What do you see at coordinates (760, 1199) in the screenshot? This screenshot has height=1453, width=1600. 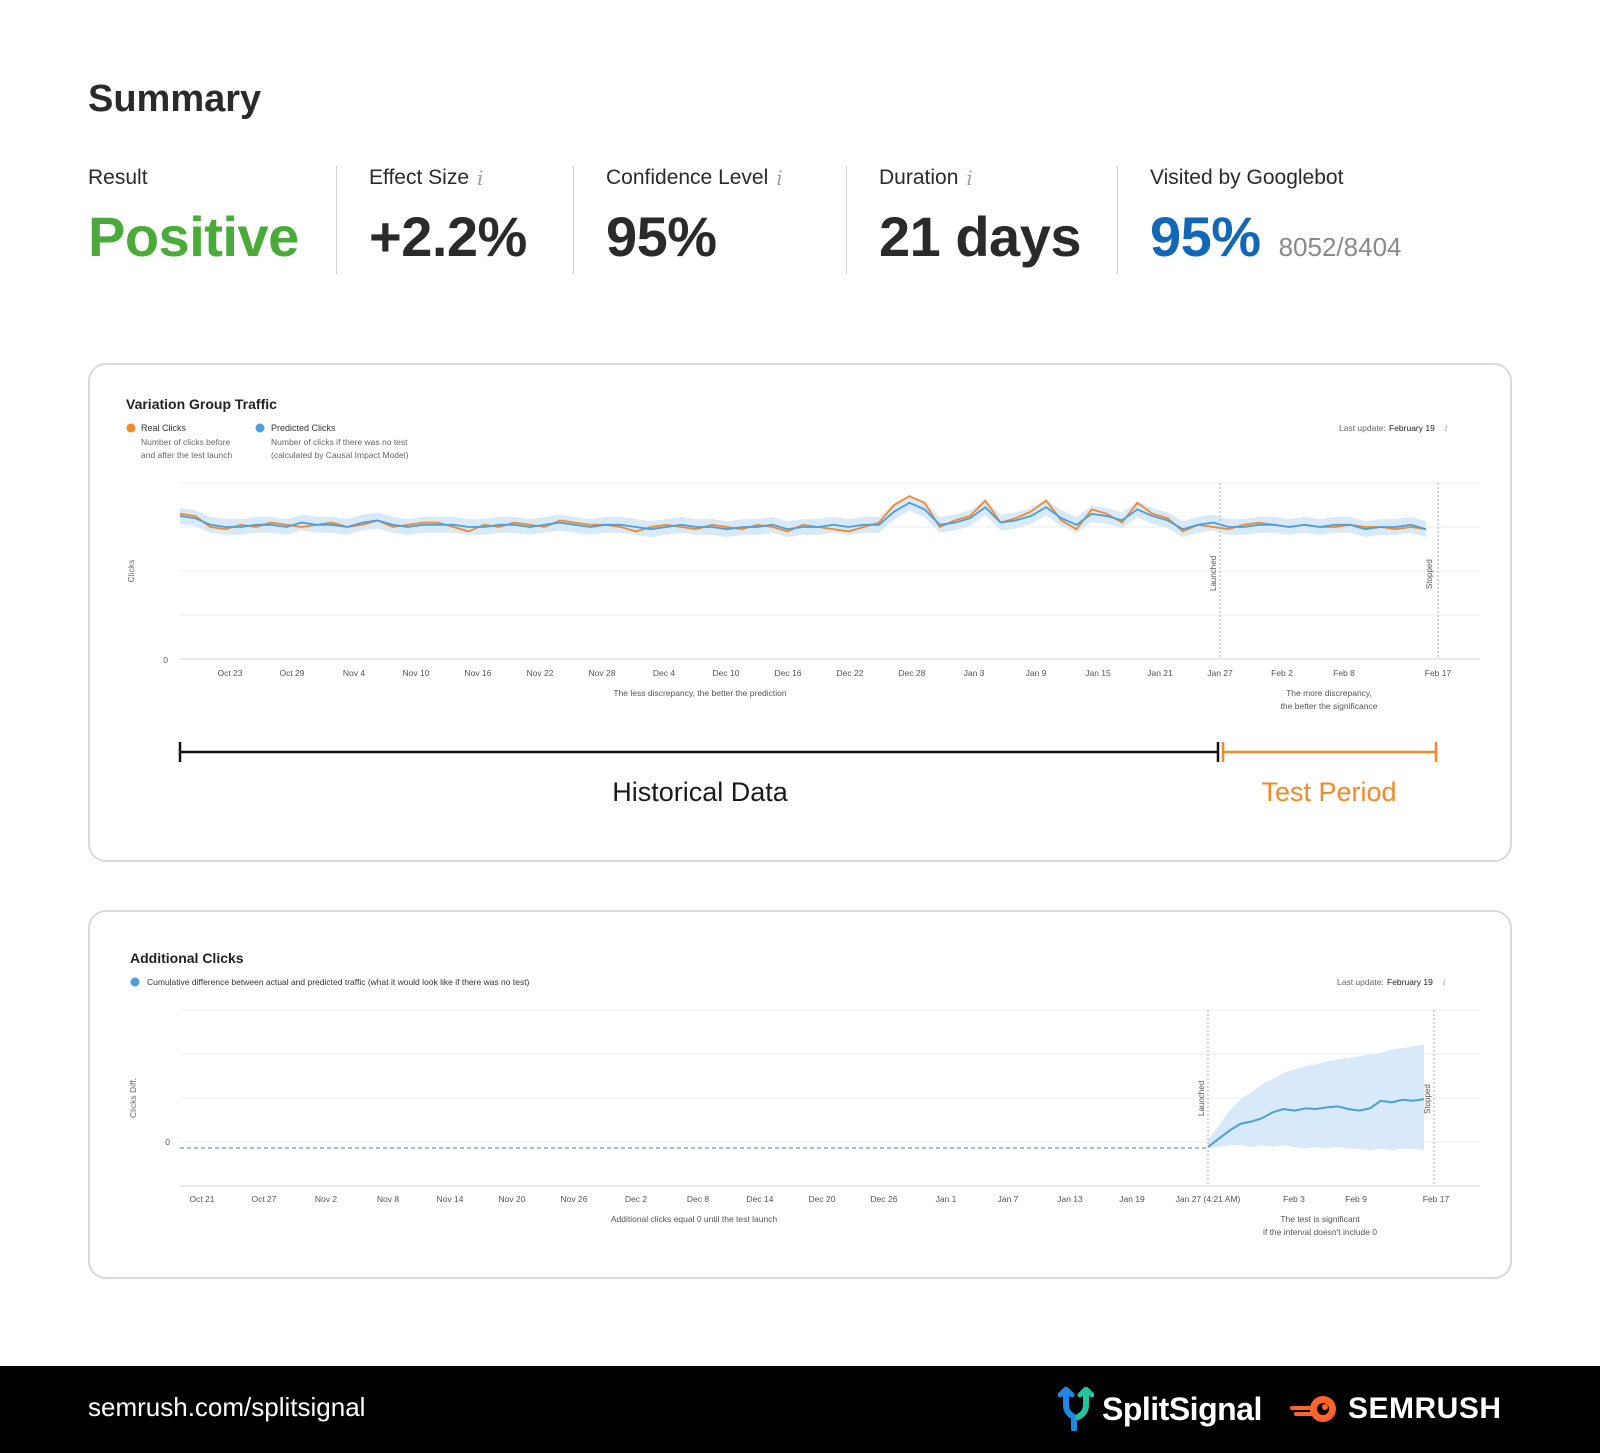 I see `x-tick-label: Dec 14` at bounding box center [760, 1199].